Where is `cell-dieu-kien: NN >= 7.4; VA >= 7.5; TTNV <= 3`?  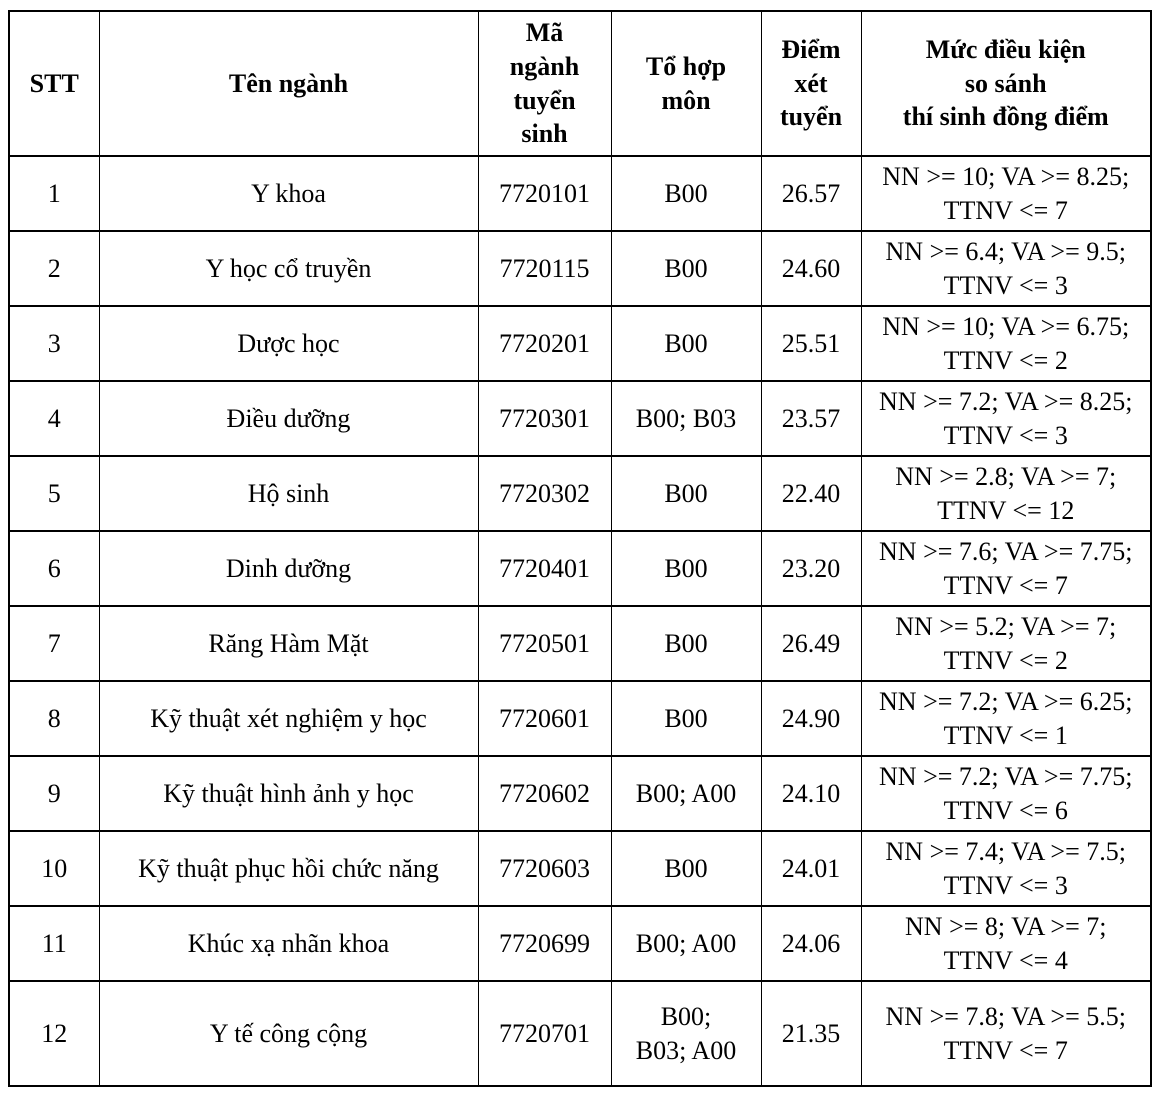 cell-dieu-kien: NN >= 7.4; VA >= 7.5; TTNV <= 3 is located at coordinates (1006, 868).